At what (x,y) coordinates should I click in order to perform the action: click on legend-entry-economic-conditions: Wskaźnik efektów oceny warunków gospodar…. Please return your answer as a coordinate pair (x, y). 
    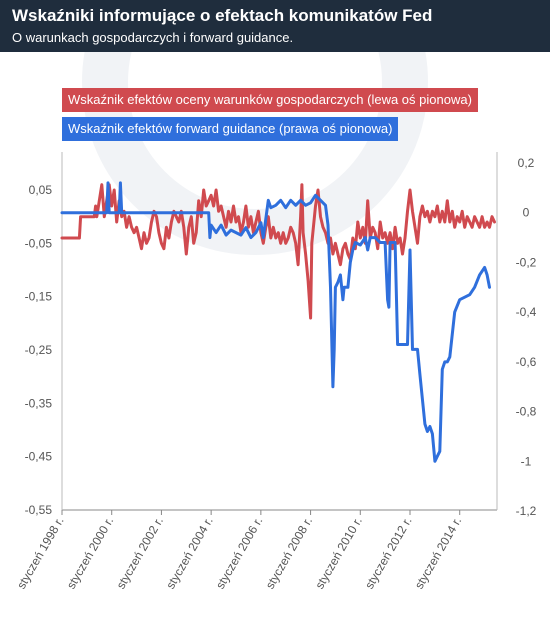
    Looking at the image, I should click on (270, 100).